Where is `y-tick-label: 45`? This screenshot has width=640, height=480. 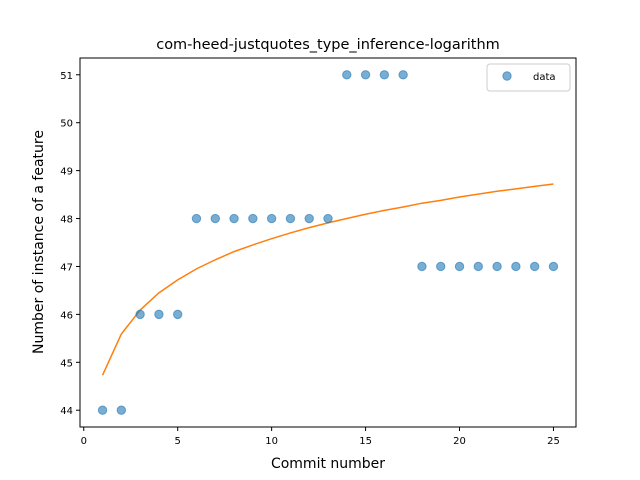
y-tick-label: 45 is located at coordinates (66, 363).